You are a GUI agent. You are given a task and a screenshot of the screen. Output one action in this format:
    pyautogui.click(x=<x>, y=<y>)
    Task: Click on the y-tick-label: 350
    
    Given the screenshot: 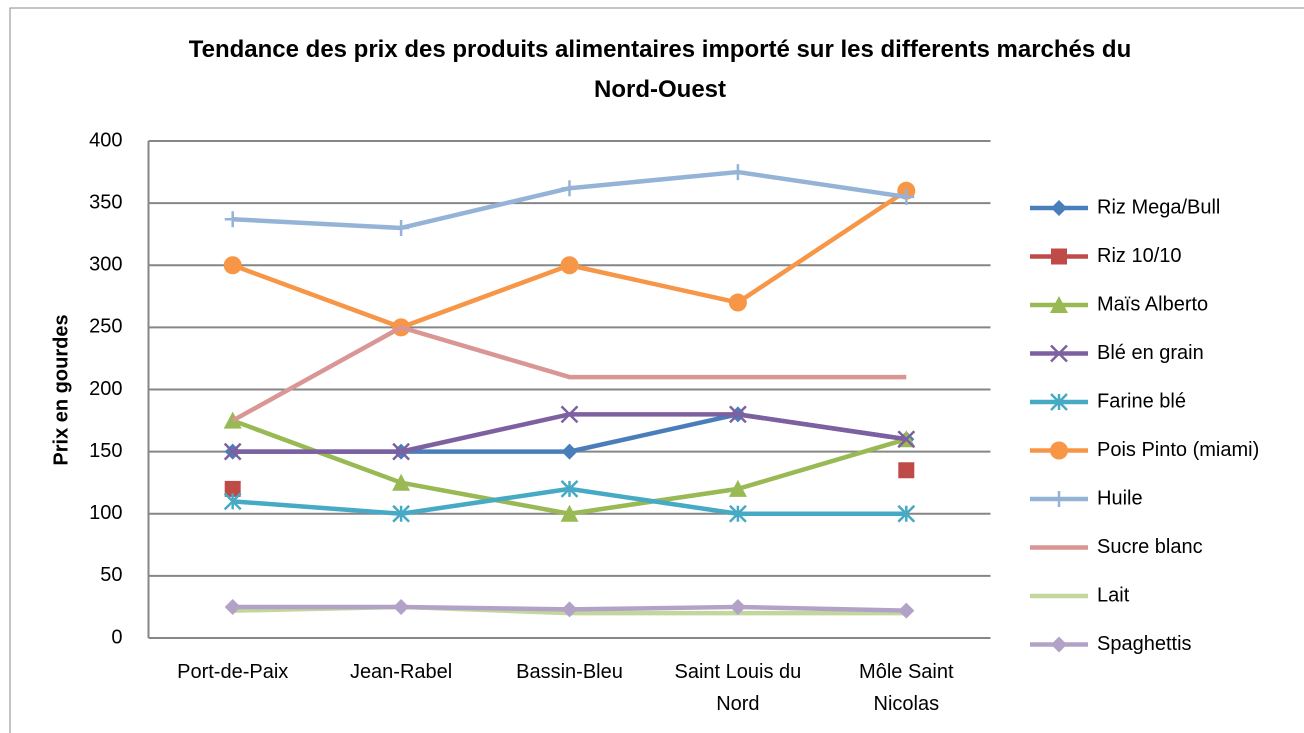 What is the action you would take?
    pyautogui.click(x=105, y=202)
    